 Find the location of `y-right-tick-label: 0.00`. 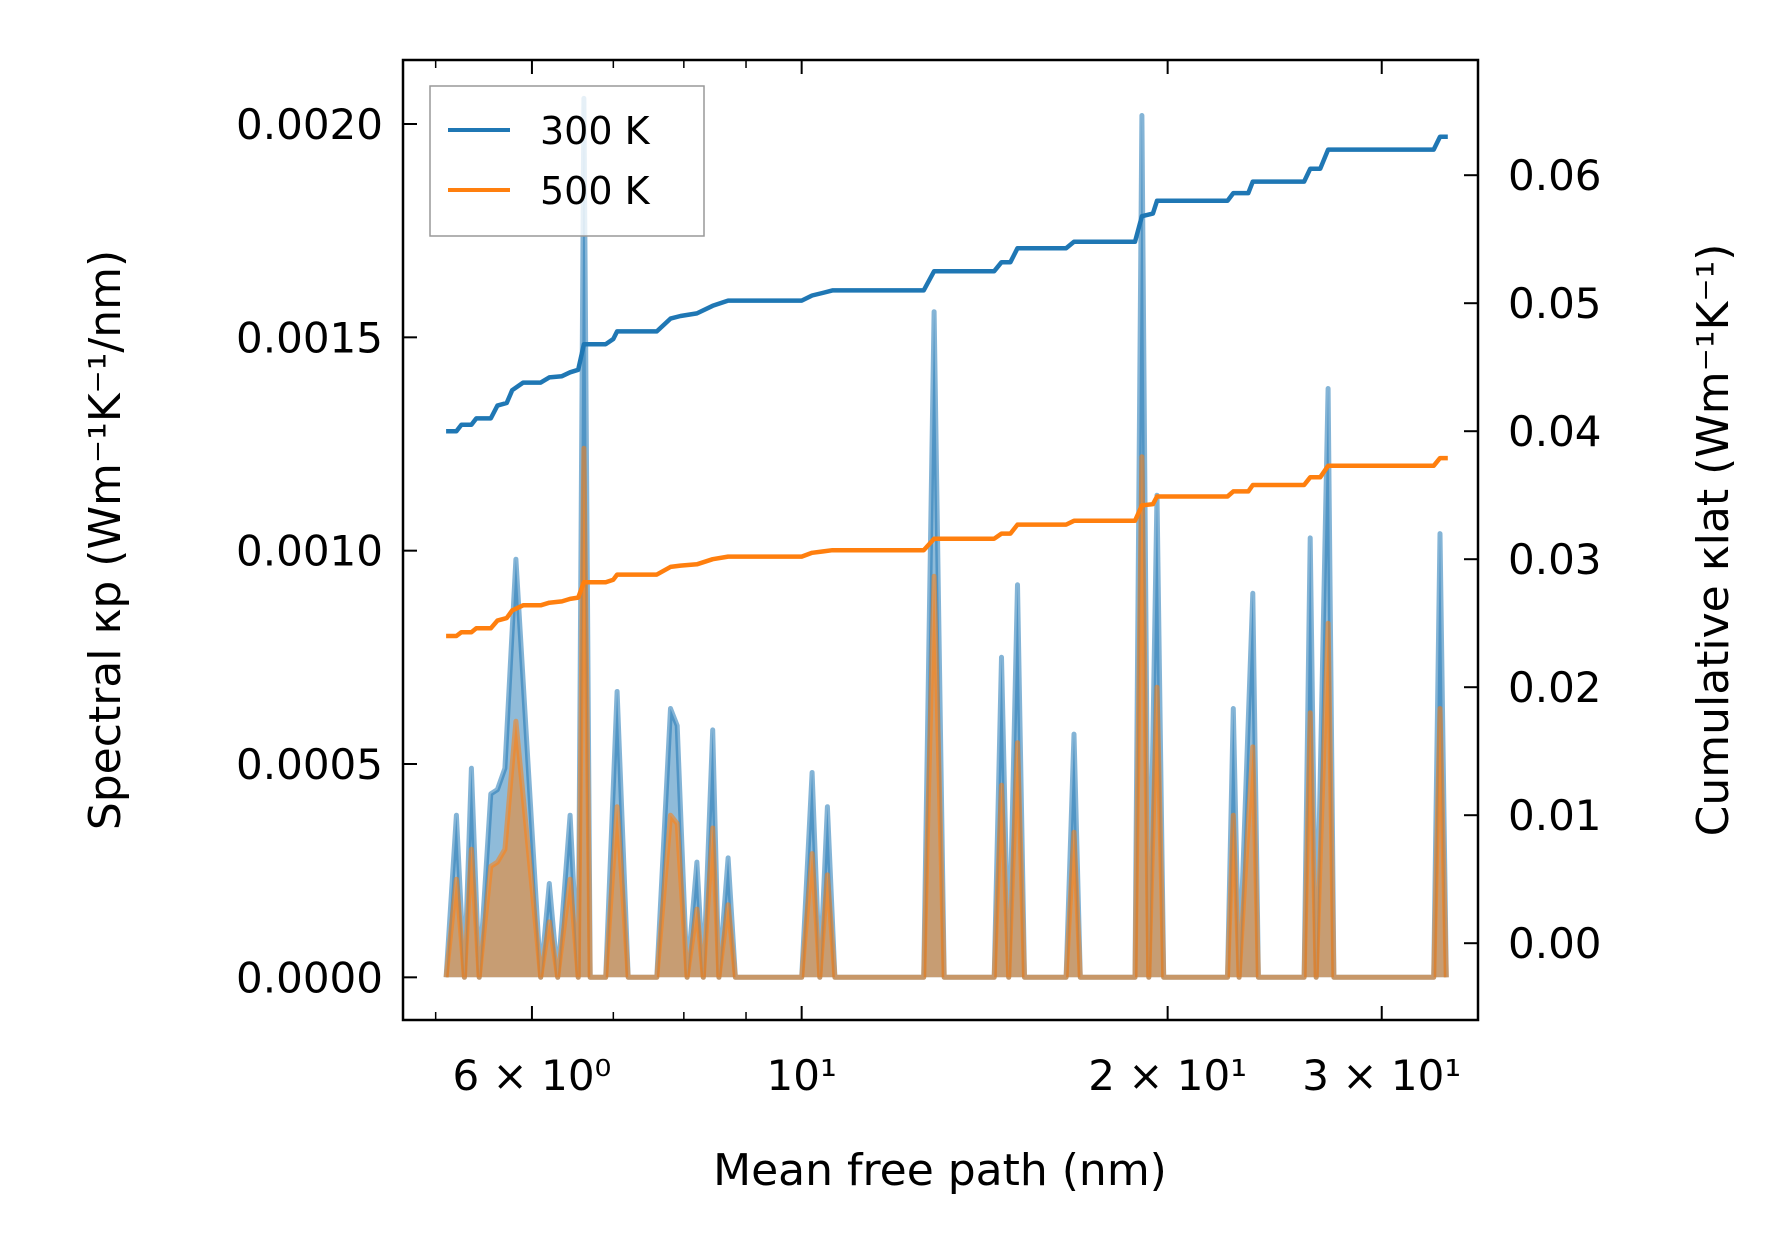

y-right-tick-label: 0.00 is located at coordinates (1555, 943).